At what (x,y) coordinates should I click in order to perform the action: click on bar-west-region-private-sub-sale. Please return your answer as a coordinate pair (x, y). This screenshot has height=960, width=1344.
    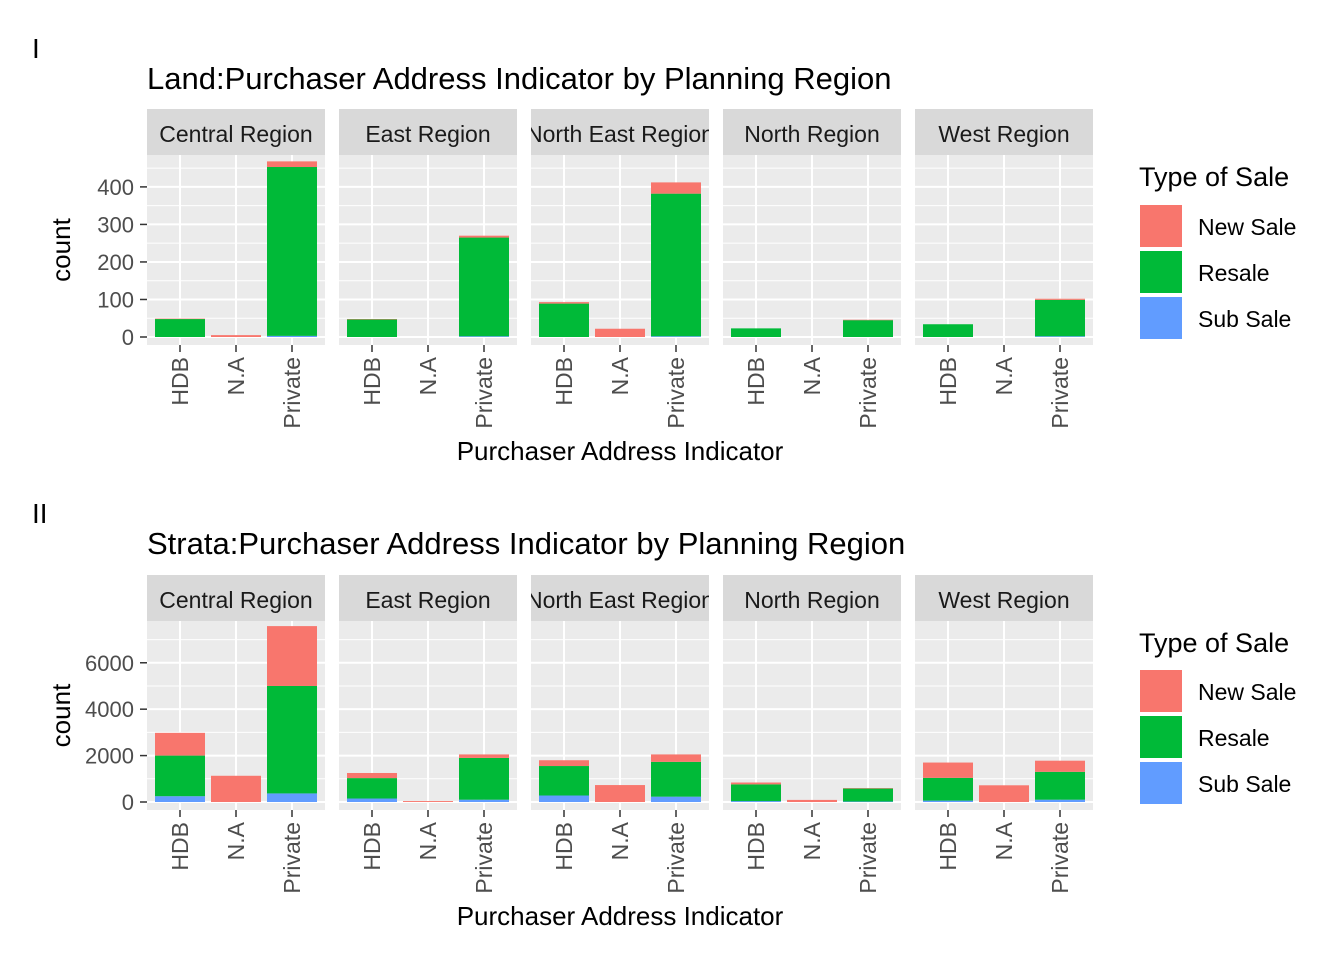
    Looking at the image, I should click on (1060, 800).